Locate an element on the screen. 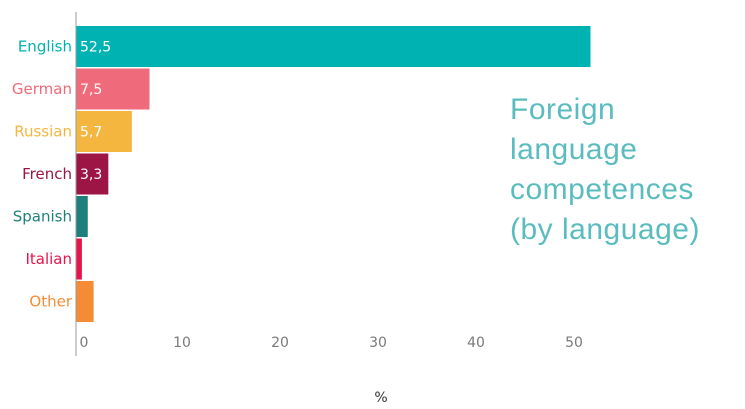 Image resolution: width=745 pixels, height=409 pixels. value-label-french: 3,3 is located at coordinates (91, 175).